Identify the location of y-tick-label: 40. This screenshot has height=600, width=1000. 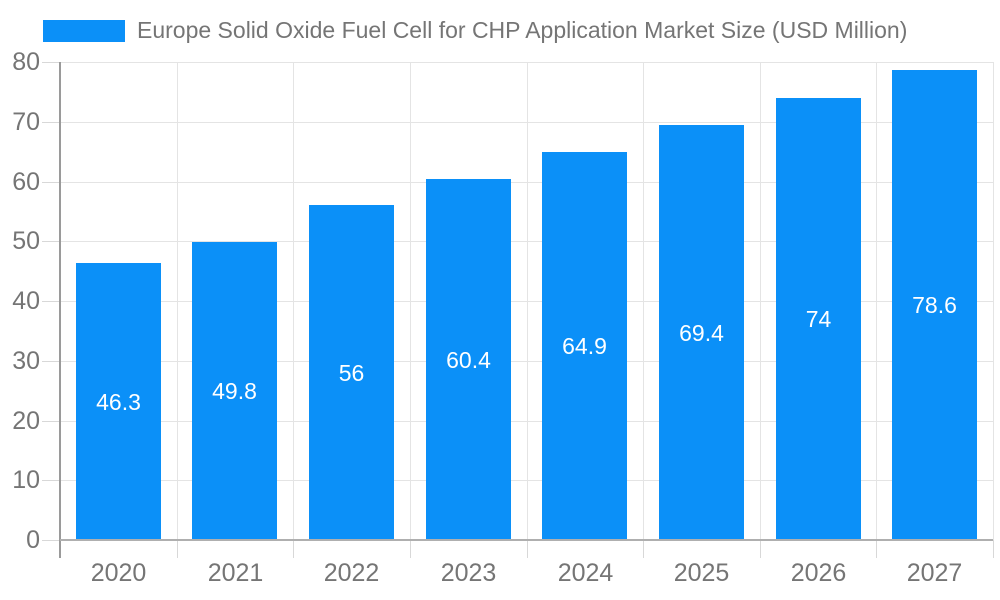
(26, 301).